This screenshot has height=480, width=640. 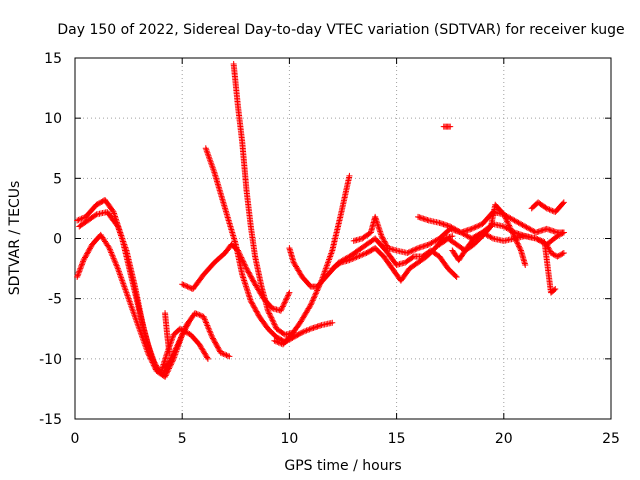 What do you see at coordinates (57, 179) in the screenshot?
I see `y-tick-label: 5` at bounding box center [57, 179].